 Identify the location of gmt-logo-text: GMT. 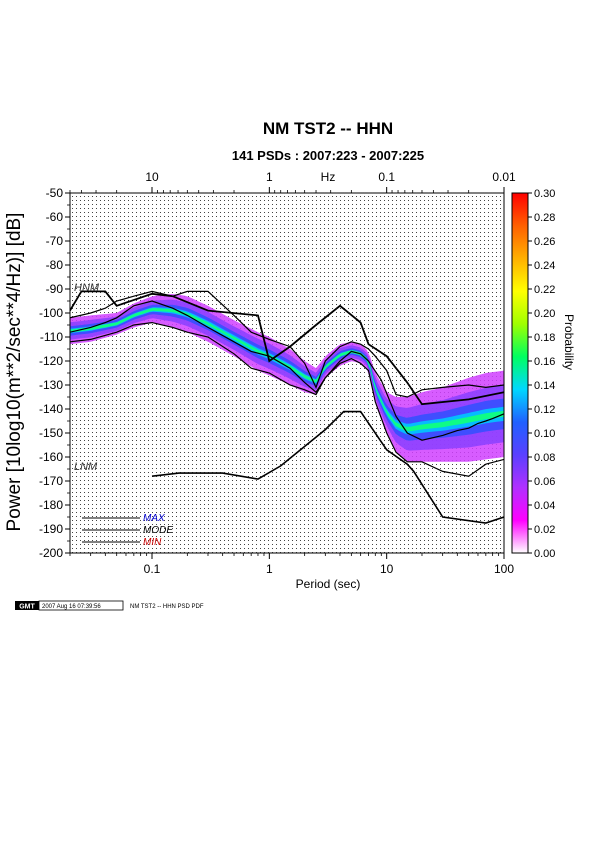
(27, 607).